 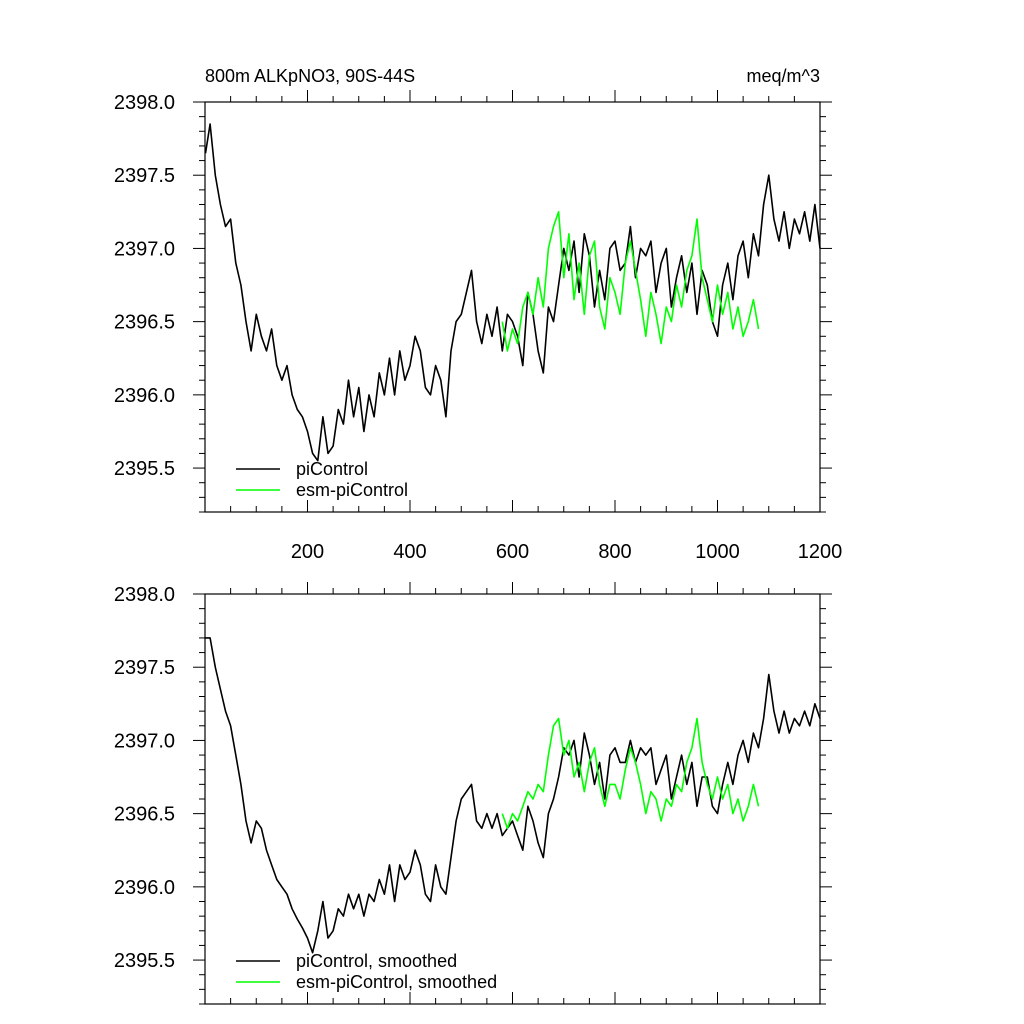 I want to click on legend-label-picontrol: piControl, so click(x=332, y=469).